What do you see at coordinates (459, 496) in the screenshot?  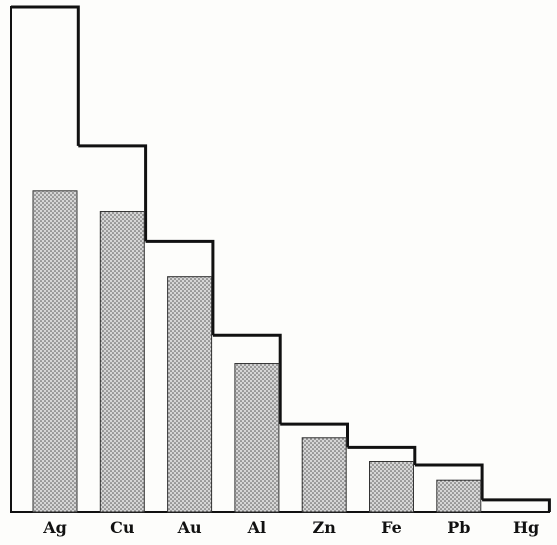 I see `stippled-bar-pb` at bounding box center [459, 496].